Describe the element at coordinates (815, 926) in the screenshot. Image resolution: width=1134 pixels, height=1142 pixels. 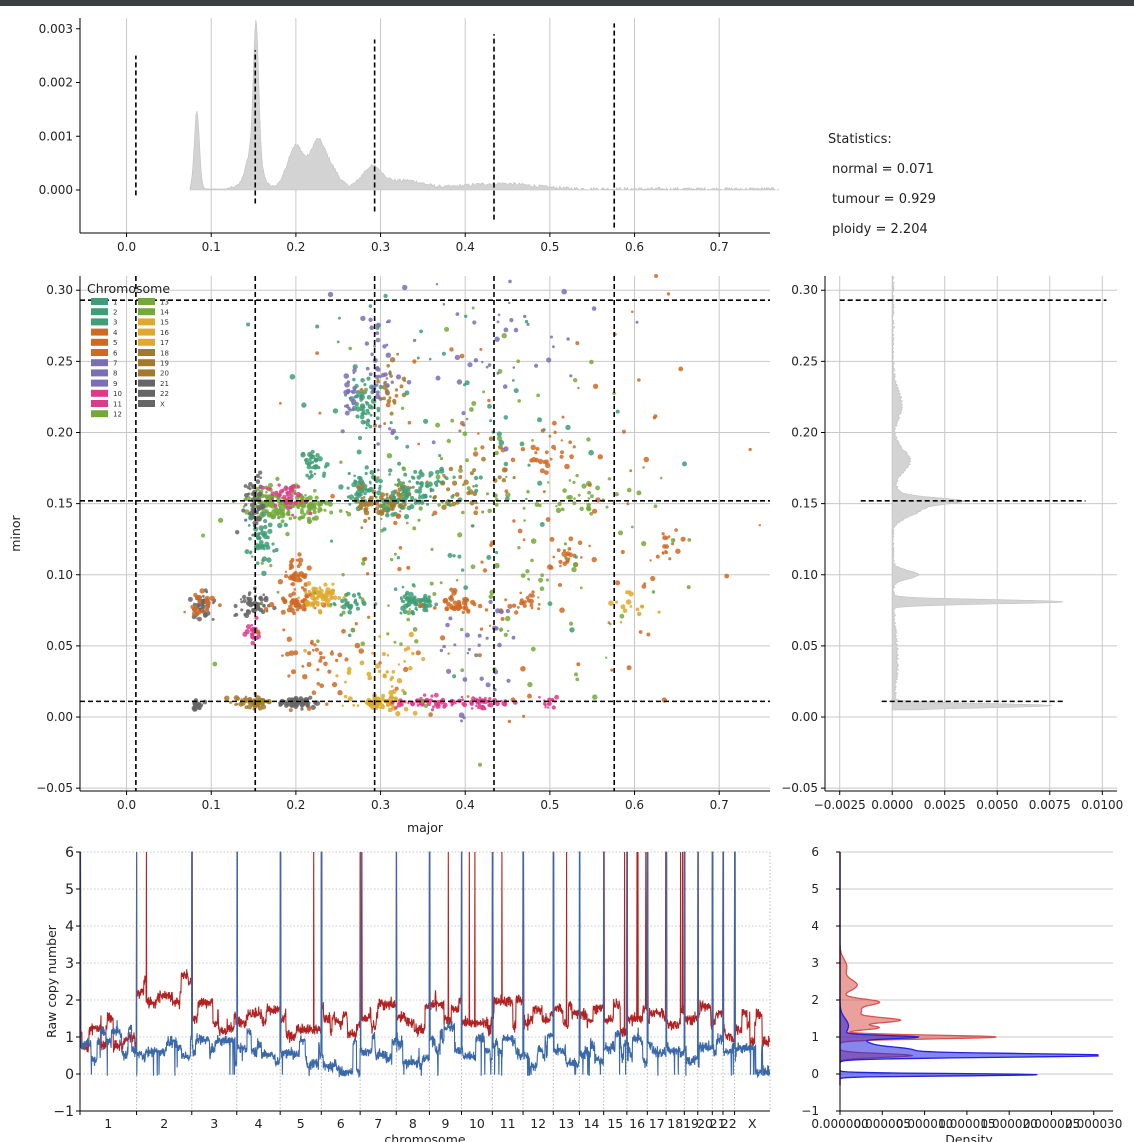
I see `rawden-ytick-label: 4` at that location.